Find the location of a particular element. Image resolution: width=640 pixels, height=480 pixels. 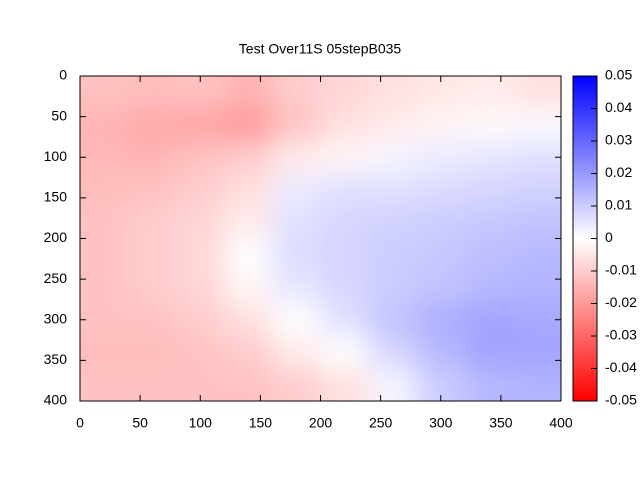

y-tick-label: 200 is located at coordinates (56, 237).